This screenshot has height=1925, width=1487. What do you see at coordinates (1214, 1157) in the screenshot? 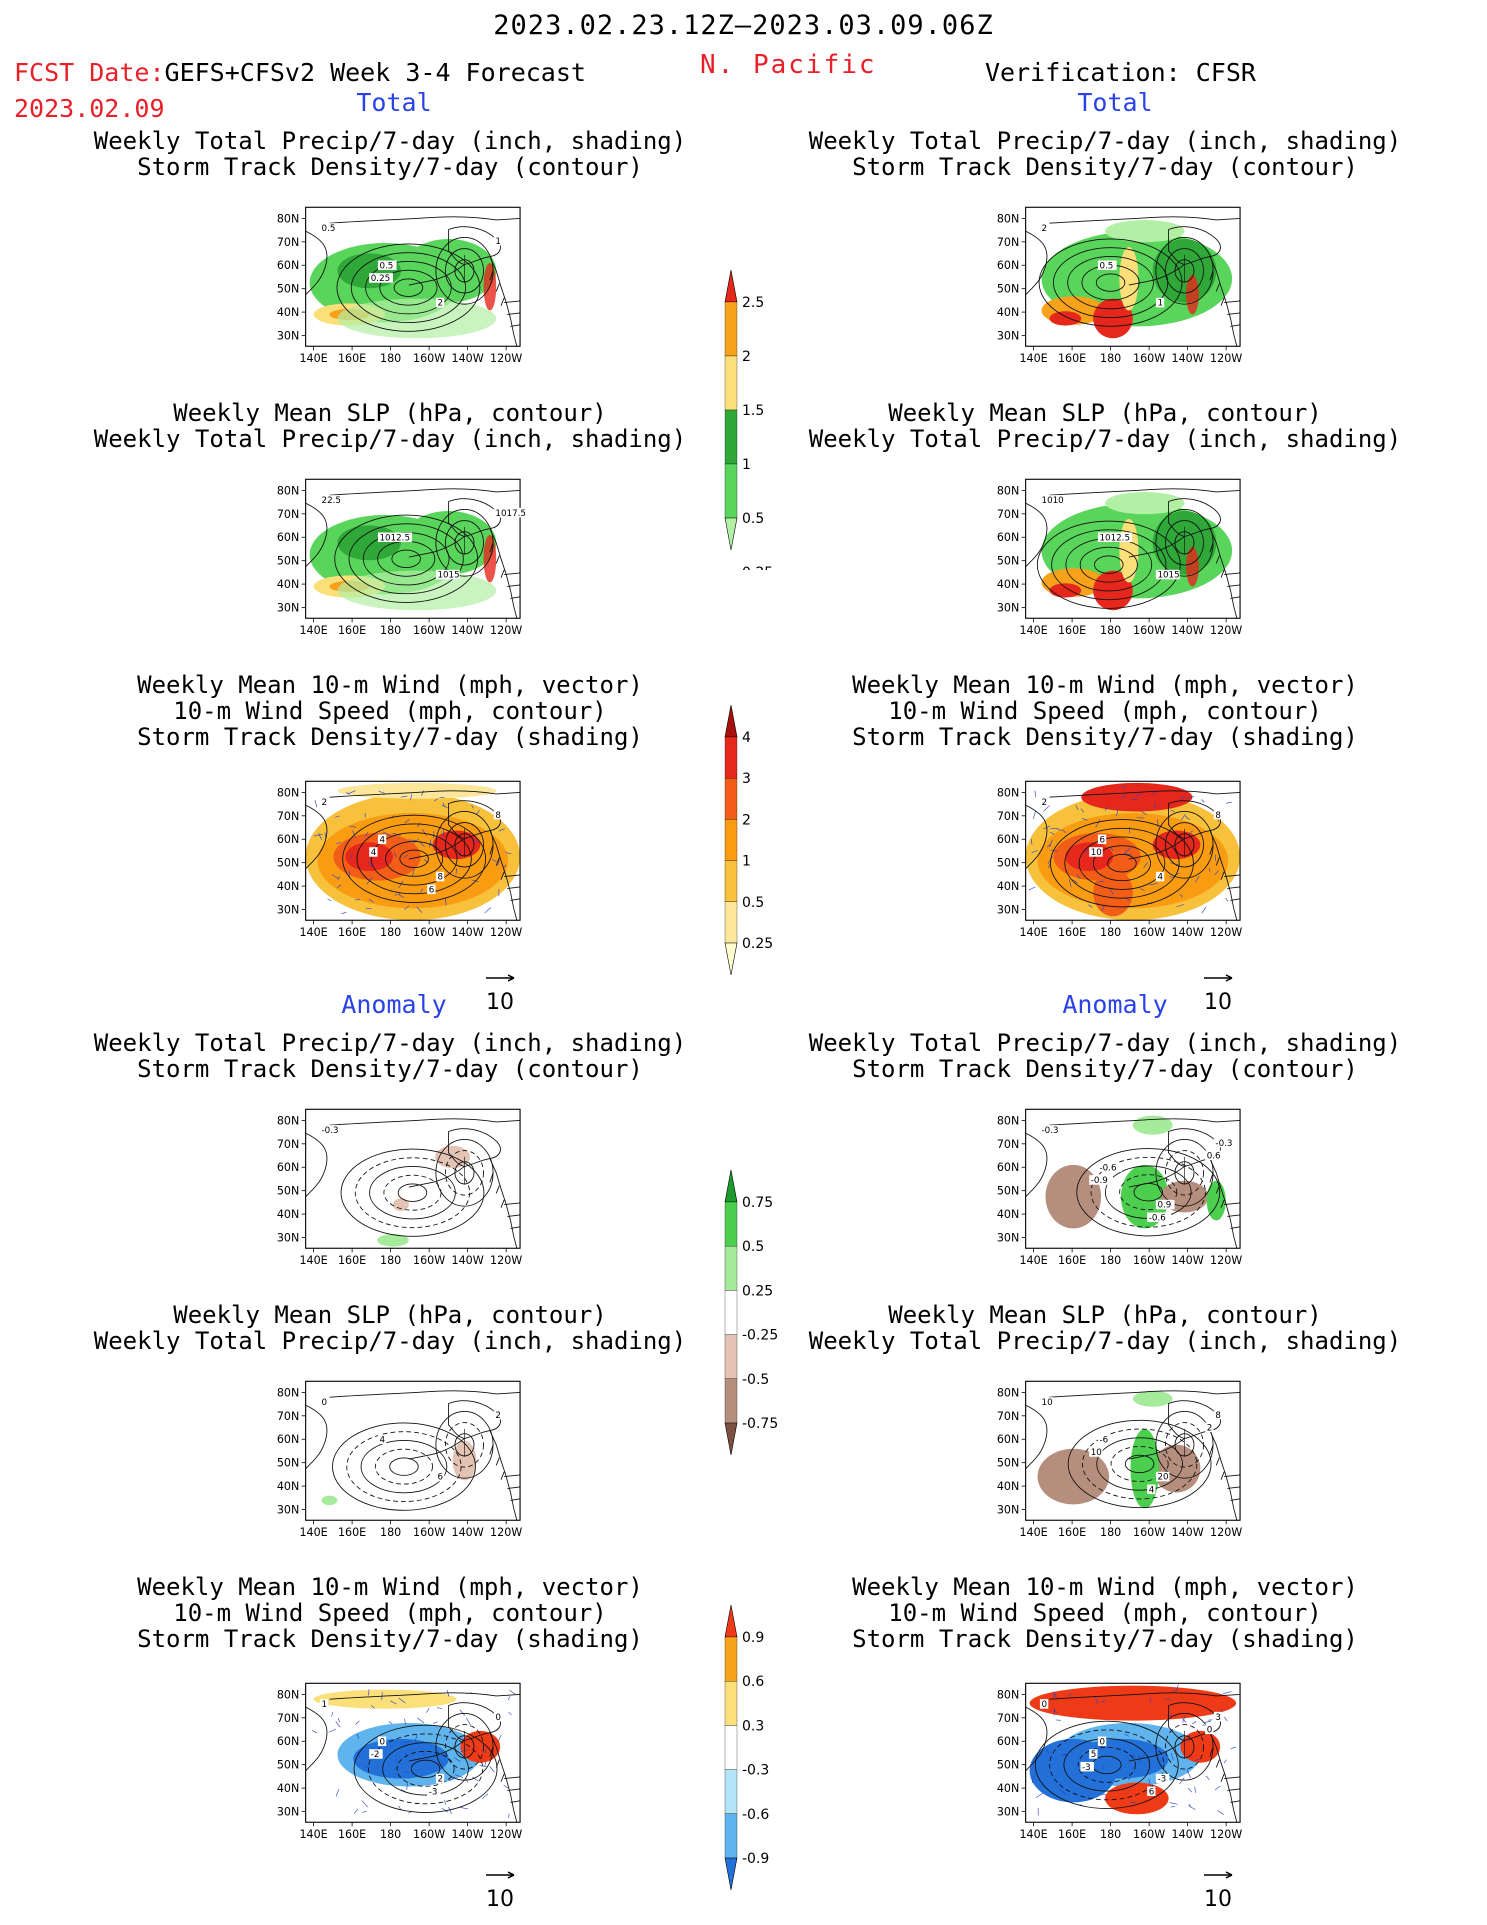
I see `contour-label: 0.6` at bounding box center [1214, 1157].